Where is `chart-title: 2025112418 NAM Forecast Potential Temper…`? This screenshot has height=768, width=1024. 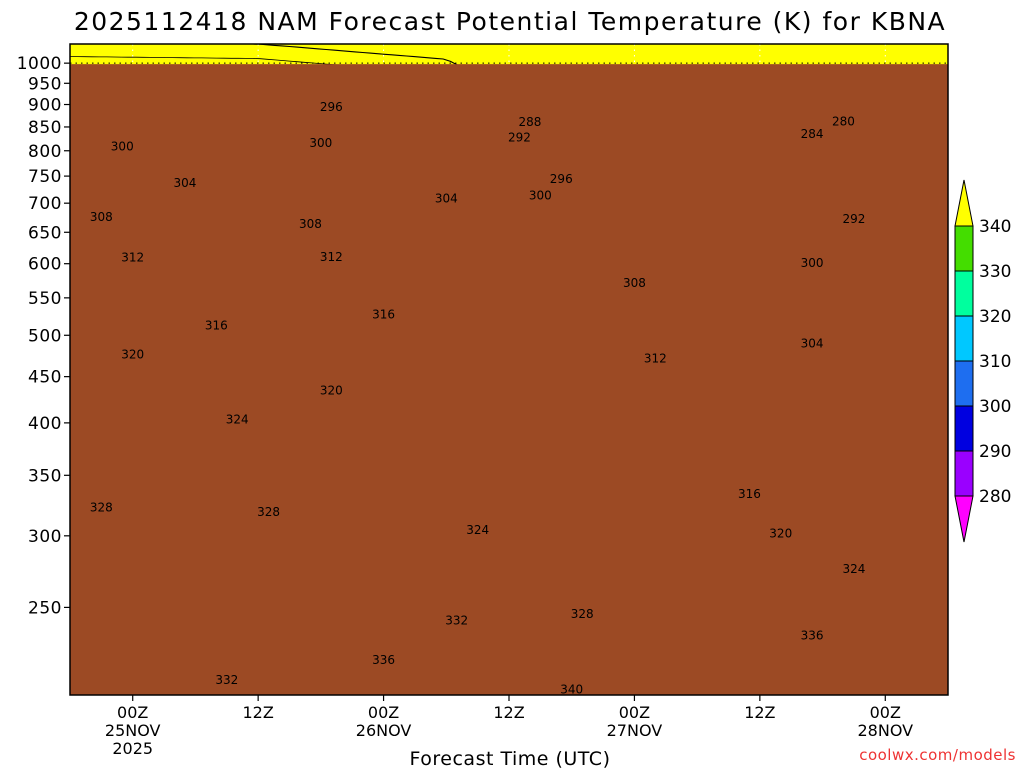
chart-title: 2025112418 NAM Forecast Potential Temper… is located at coordinates (510, 21).